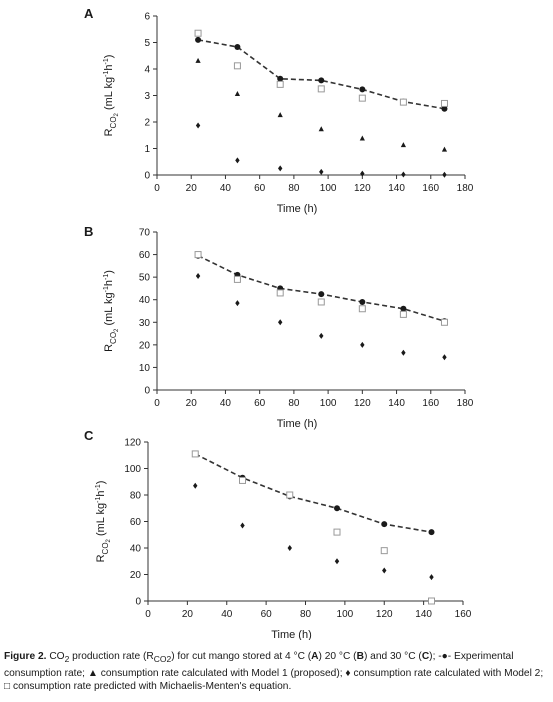 The image size is (553, 702). Describe the element at coordinates (113, 656) in the screenshot. I see `caption-text-rate: production rate (R` at that location.